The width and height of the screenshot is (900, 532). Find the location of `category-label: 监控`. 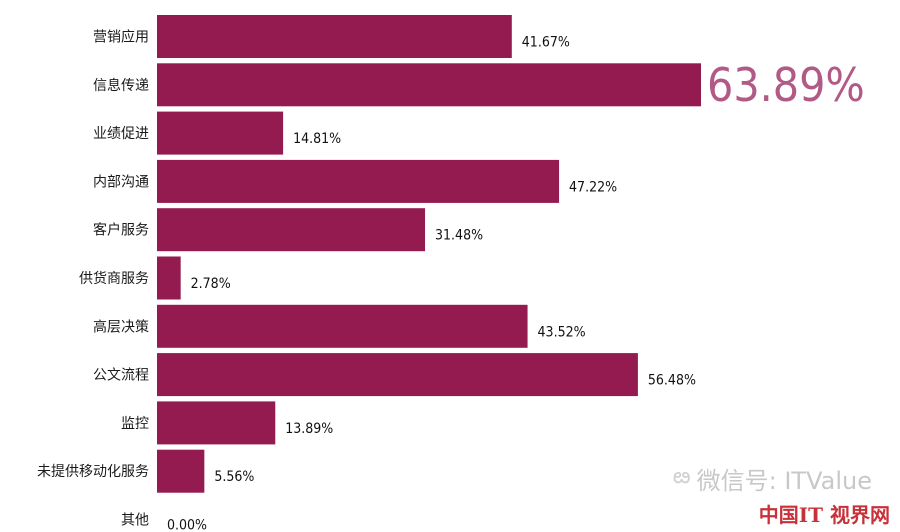

category-label: 监控 is located at coordinates (135, 424).